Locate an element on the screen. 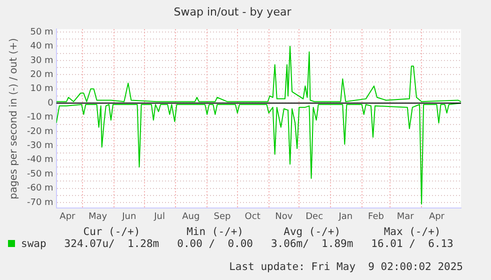 The width and height of the screenshot is (491, 280). y-tick-label: 50 m is located at coordinates (42, 32).